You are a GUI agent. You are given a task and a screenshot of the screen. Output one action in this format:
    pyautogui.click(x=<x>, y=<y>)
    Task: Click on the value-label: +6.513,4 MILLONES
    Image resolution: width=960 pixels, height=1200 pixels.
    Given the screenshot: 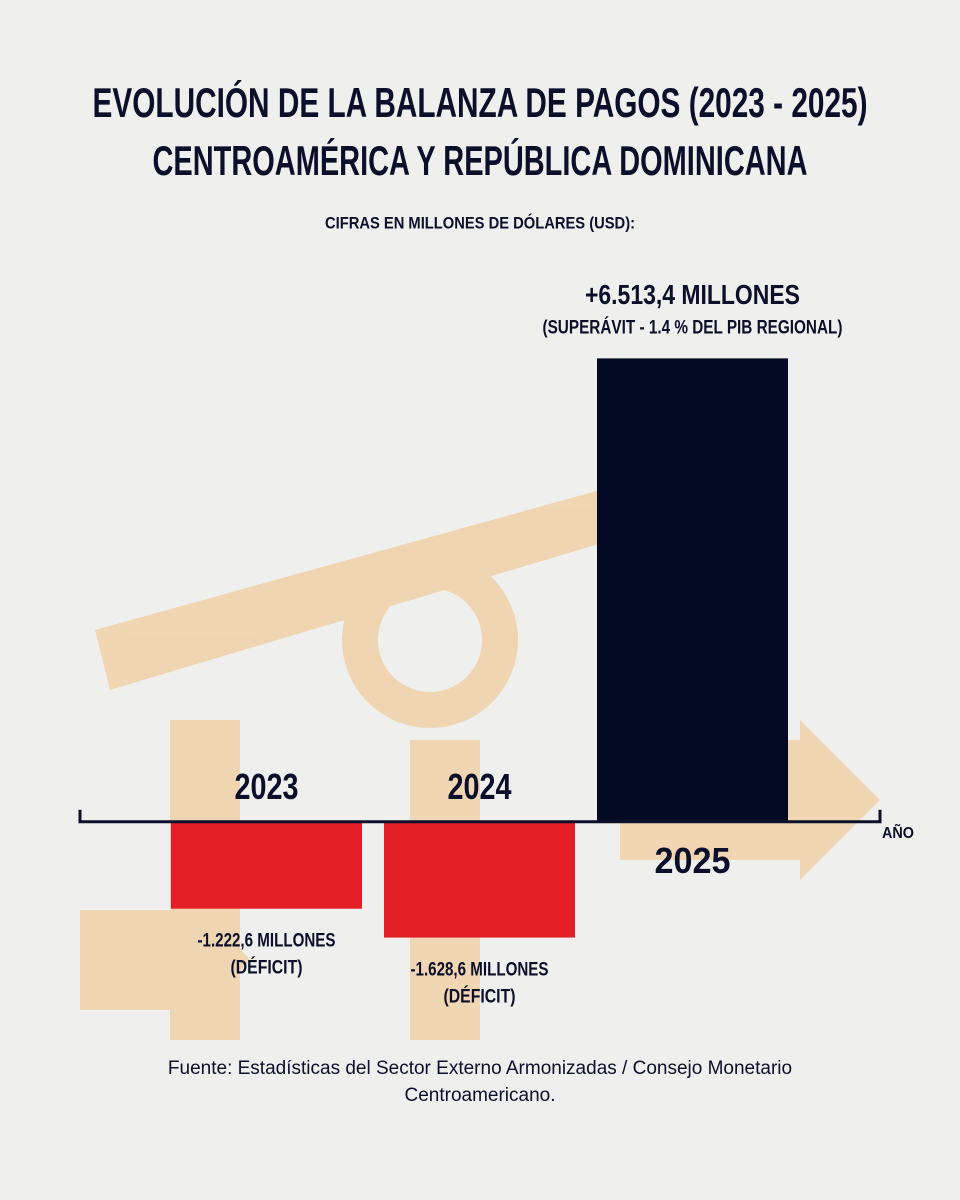 What is the action you would take?
    pyautogui.click(x=692, y=294)
    